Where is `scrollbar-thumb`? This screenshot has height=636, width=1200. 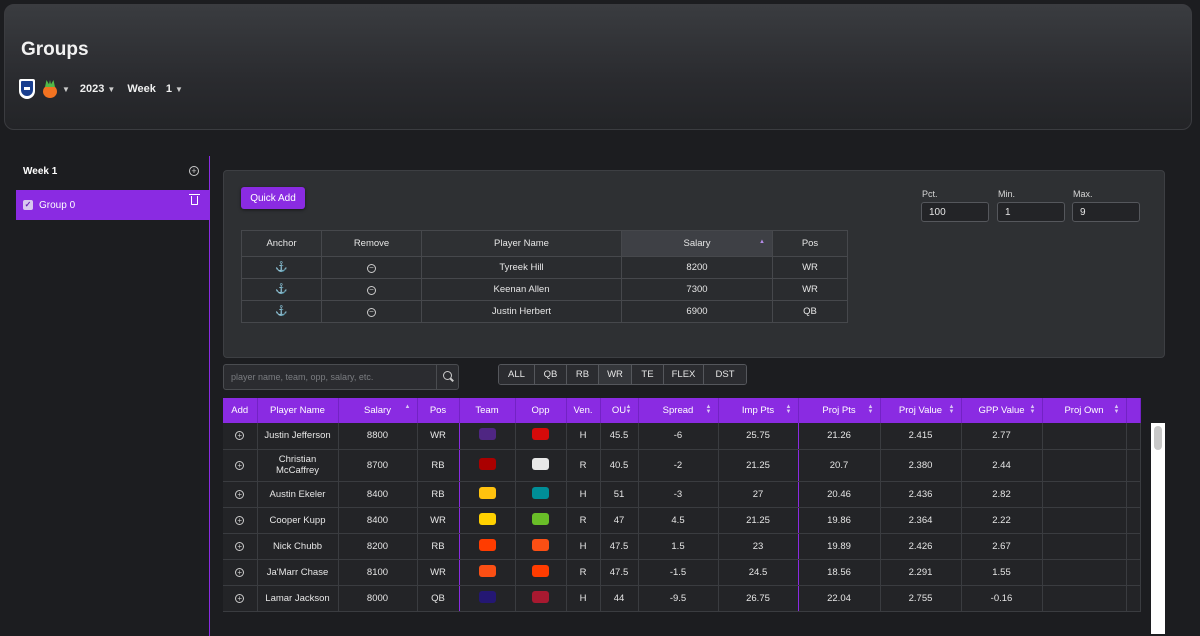
scrollbar-thumb is located at coordinates (1158, 438).